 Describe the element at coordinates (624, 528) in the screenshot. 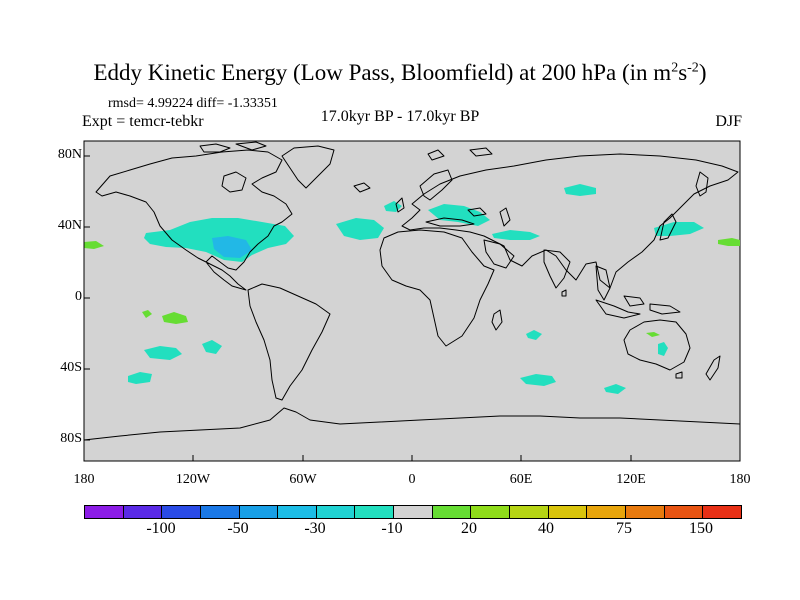

I see `colorbar-label: 75` at that location.